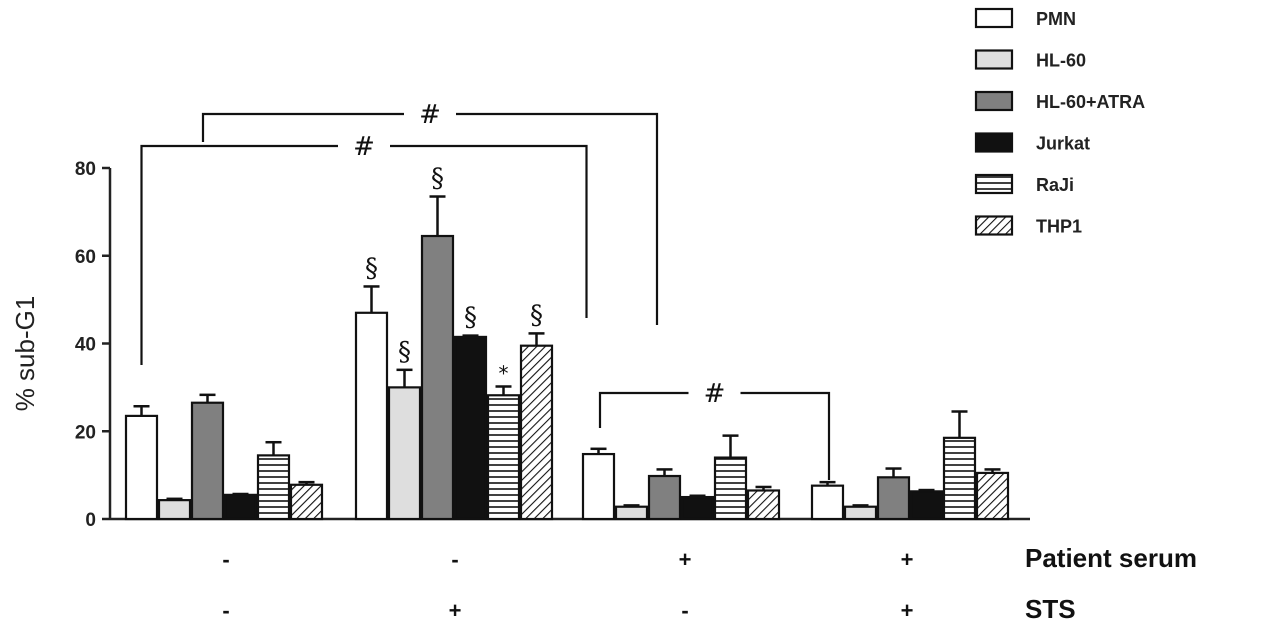 The height and width of the screenshot is (628, 1265). I want to click on legend: PMN HL-60 HL-60+ATRA Jurkat RaJi THP1, so click(1059, 122).